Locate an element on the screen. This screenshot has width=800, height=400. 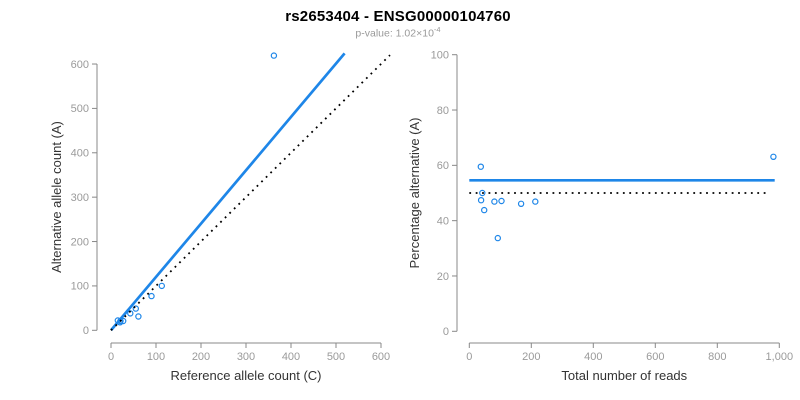
p-value-exponent: -4 is located at coordinates (437, 29).